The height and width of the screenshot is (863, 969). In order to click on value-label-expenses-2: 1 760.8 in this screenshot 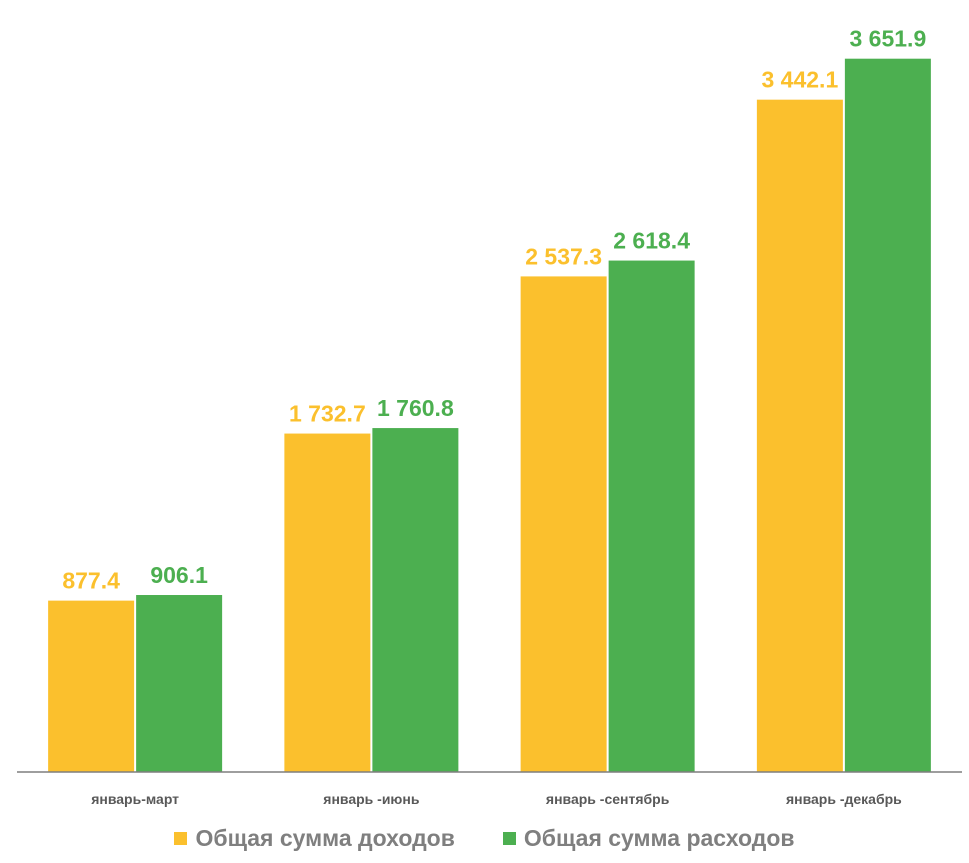, I will do `click(415, 408)`.